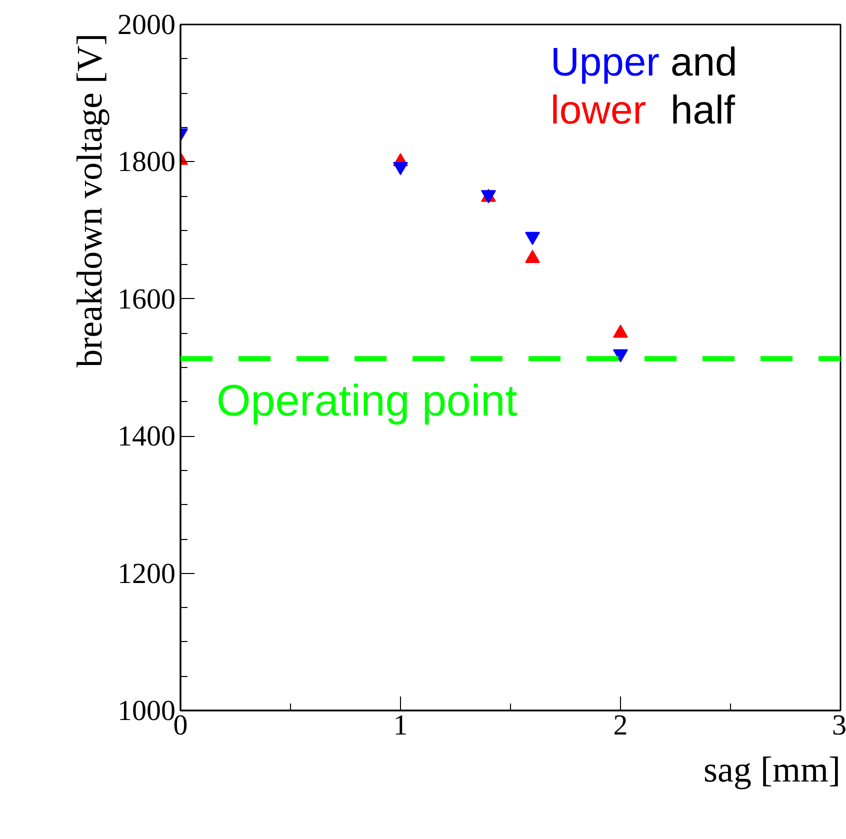 The image size is (846, 839). I want to click on annotation: half, so click(703, 110).